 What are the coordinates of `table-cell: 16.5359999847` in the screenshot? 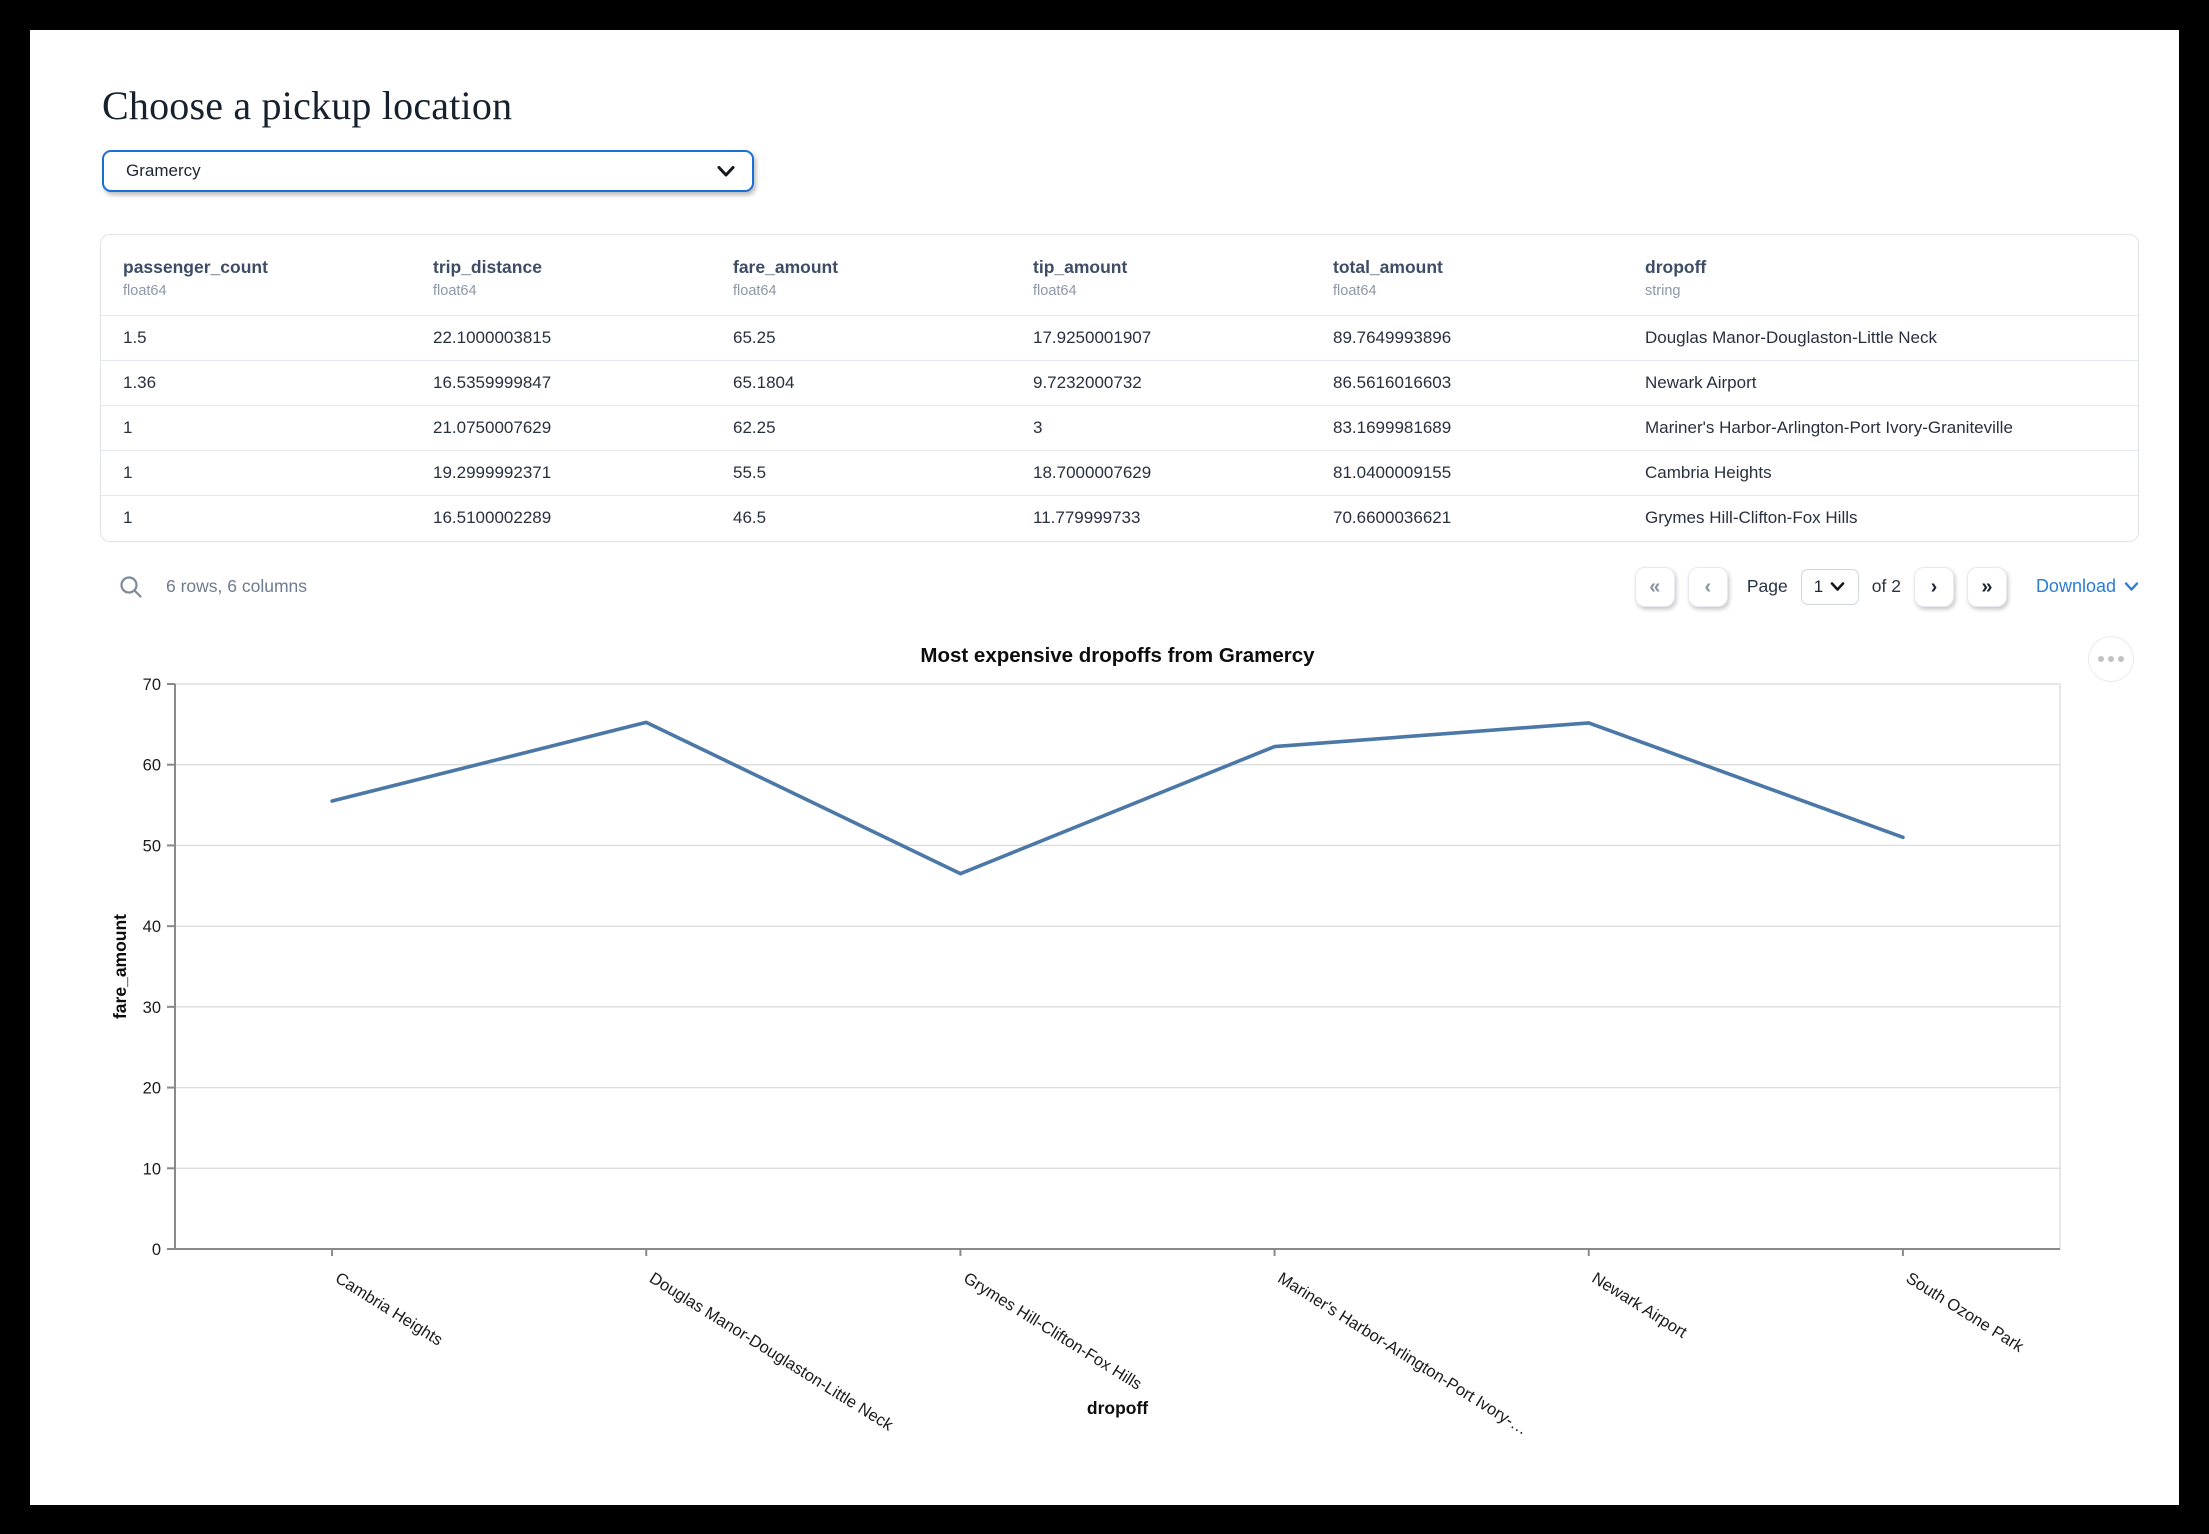 It's located at (492, 382).